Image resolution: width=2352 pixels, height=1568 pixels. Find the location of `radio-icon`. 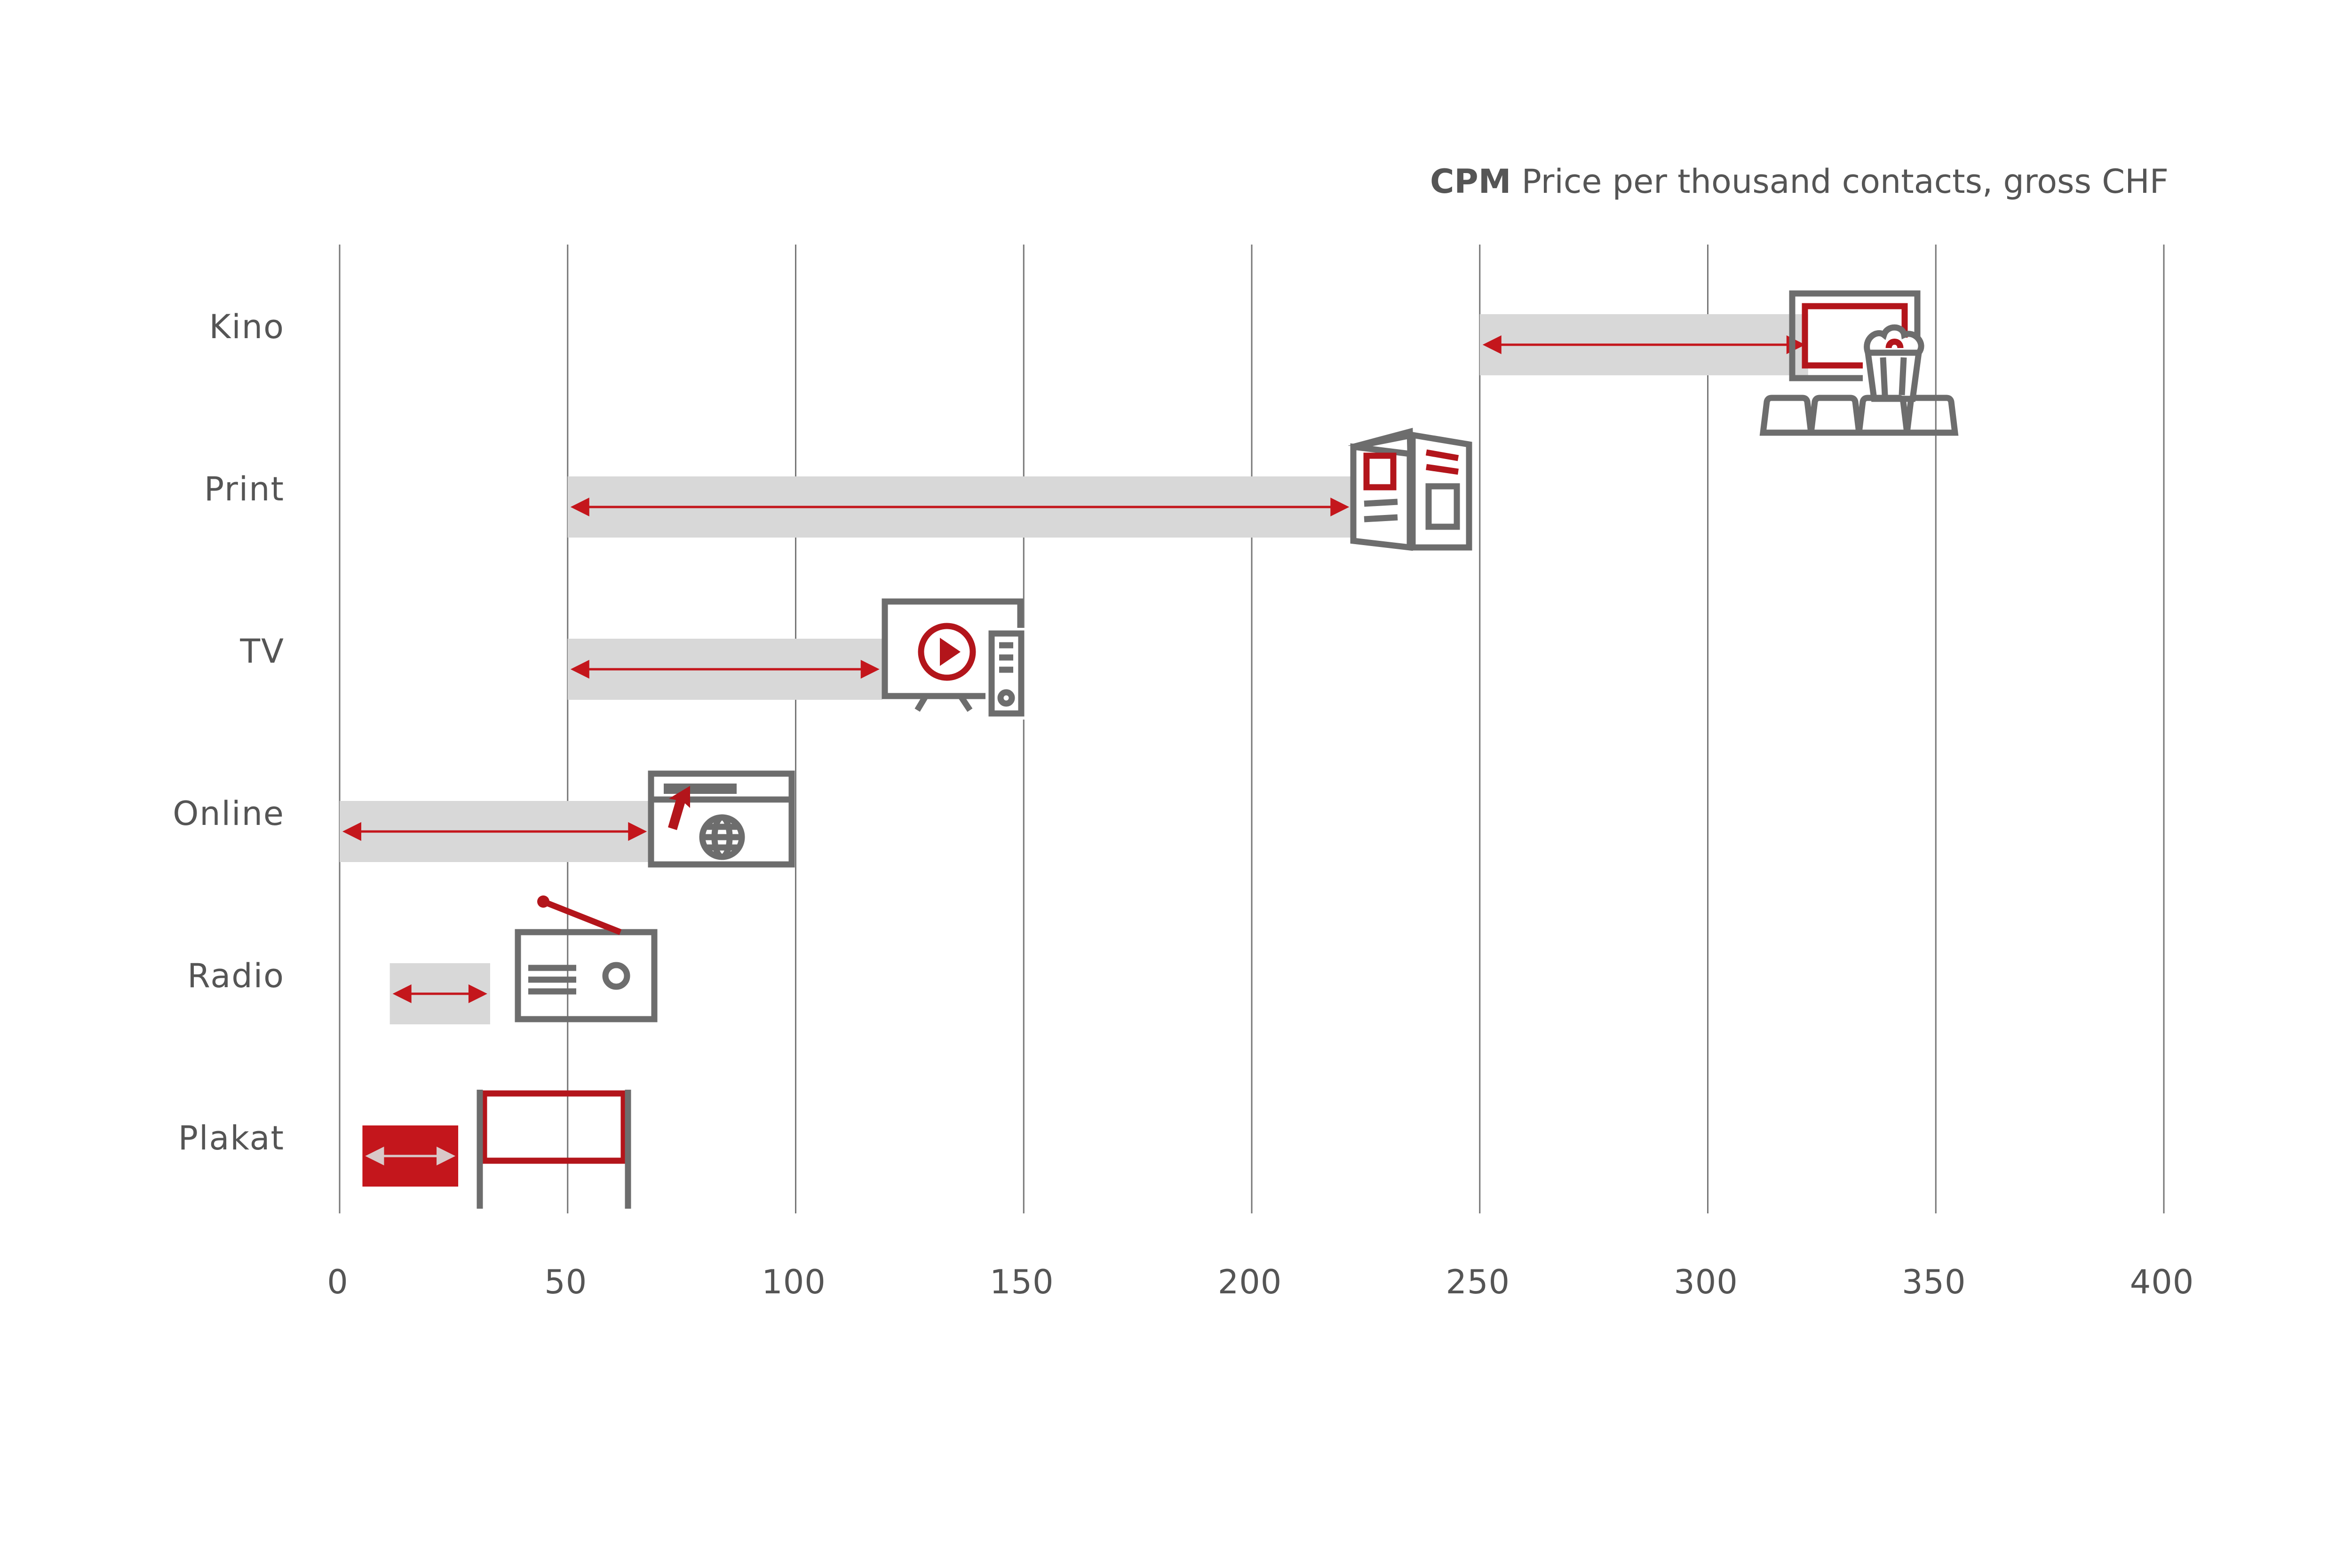

radio-icon is located at coordinates (586, 958).